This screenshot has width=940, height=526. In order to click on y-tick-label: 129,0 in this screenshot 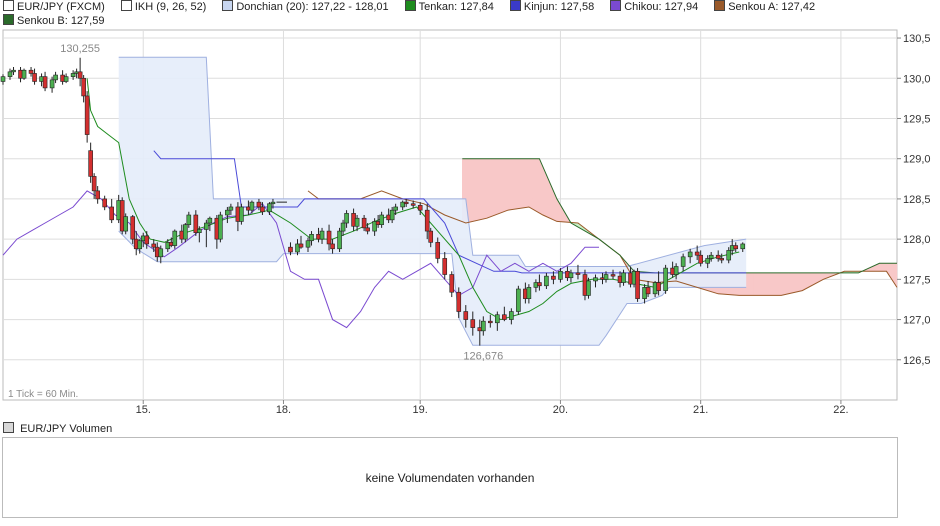, I will do `click(917, 160)`.